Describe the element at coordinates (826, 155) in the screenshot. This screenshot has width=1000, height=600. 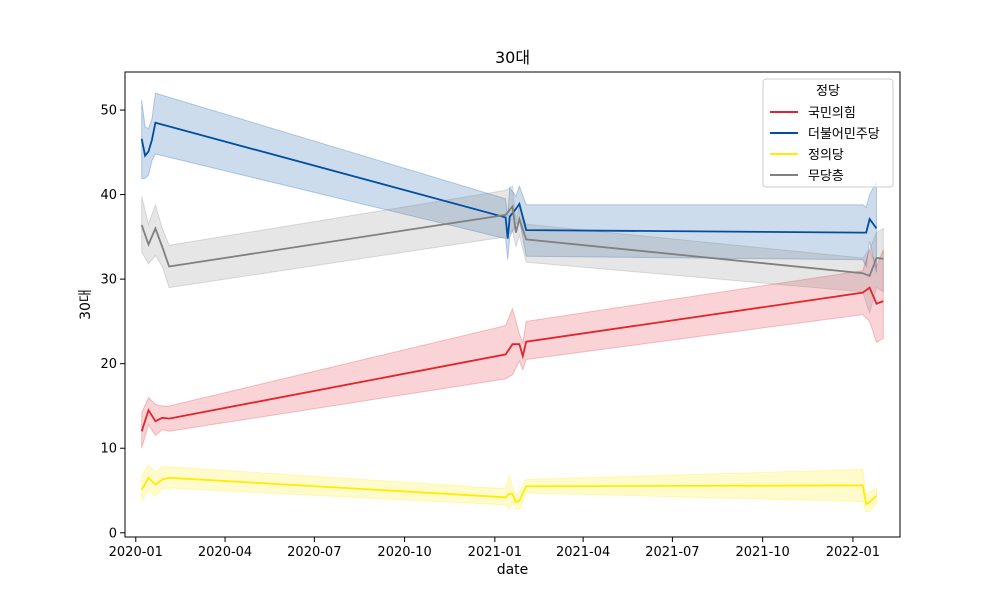
I see `legend-entry-label: 정의당` at that location.